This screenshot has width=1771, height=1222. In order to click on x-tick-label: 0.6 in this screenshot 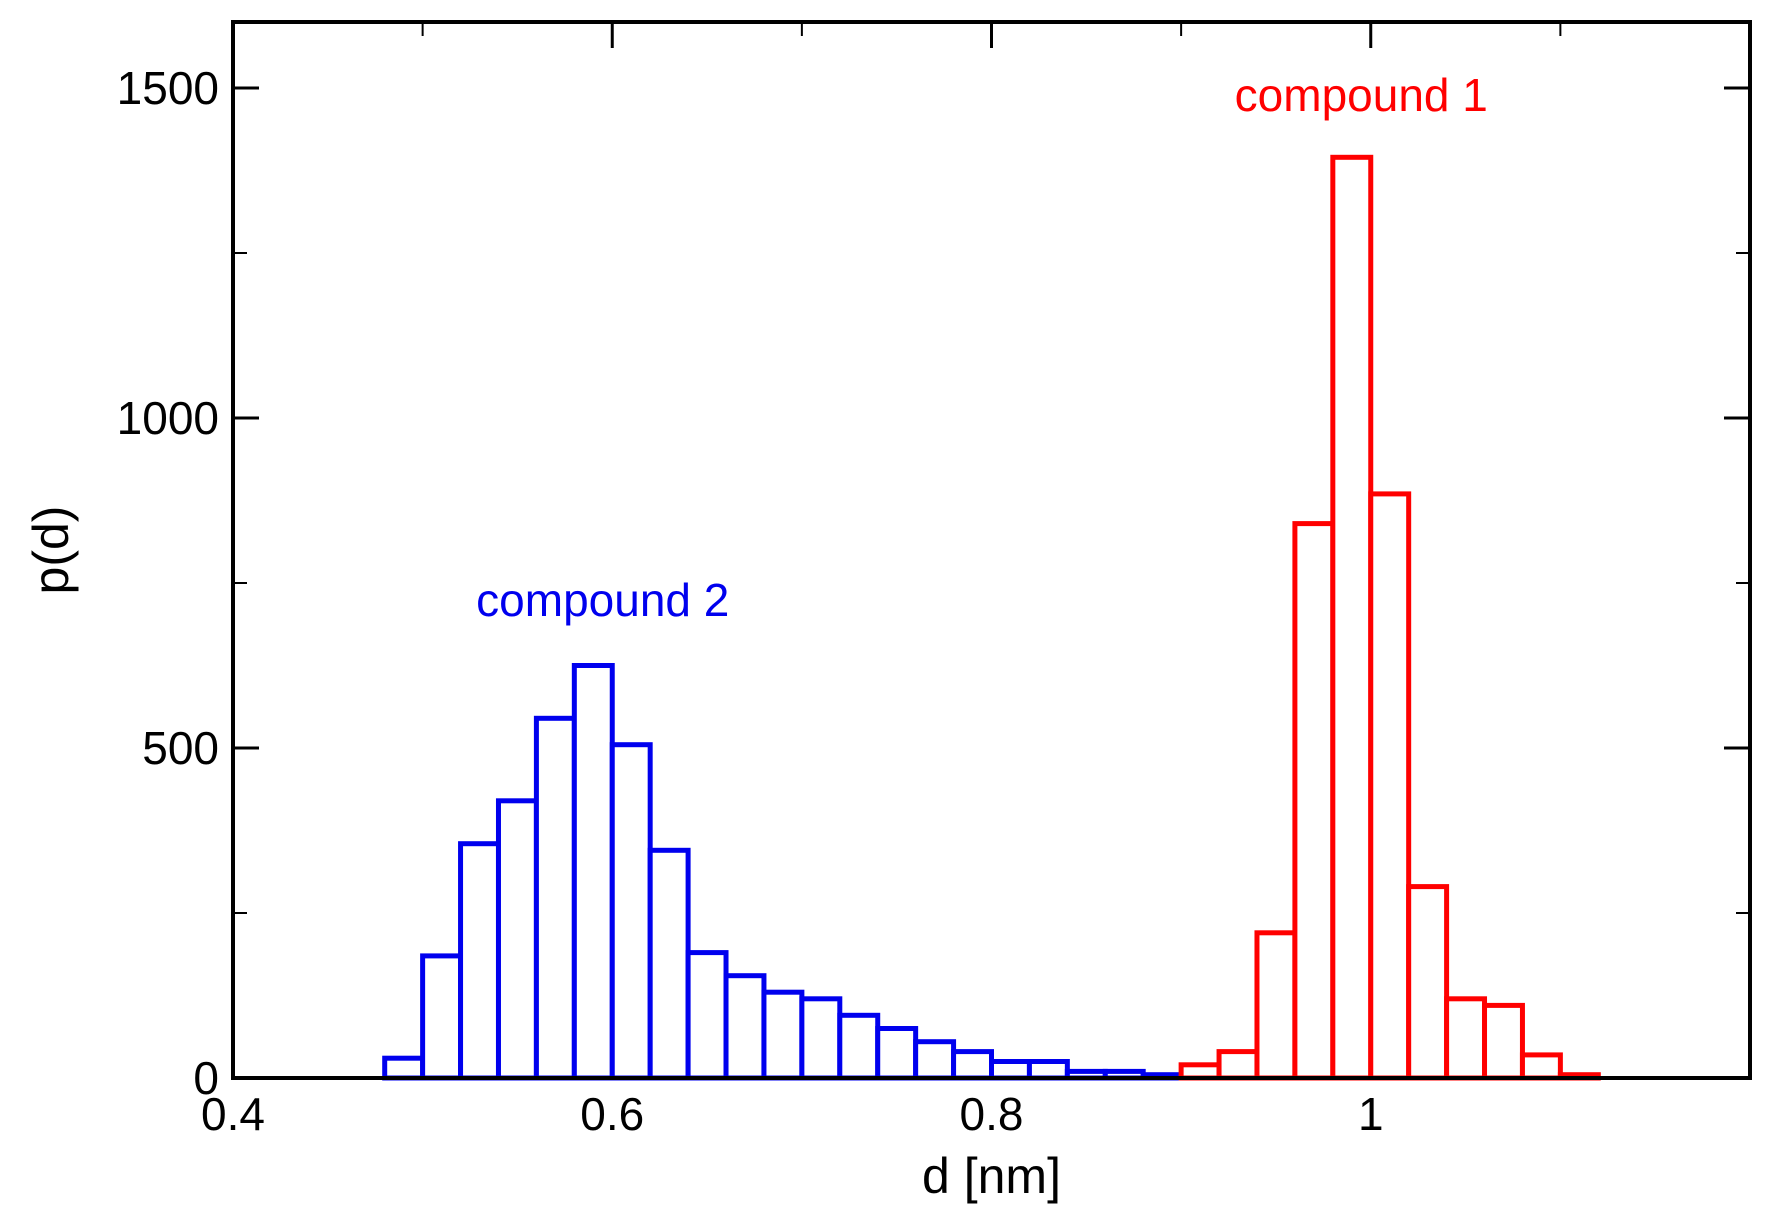, I will do `click(612, 1114)`.